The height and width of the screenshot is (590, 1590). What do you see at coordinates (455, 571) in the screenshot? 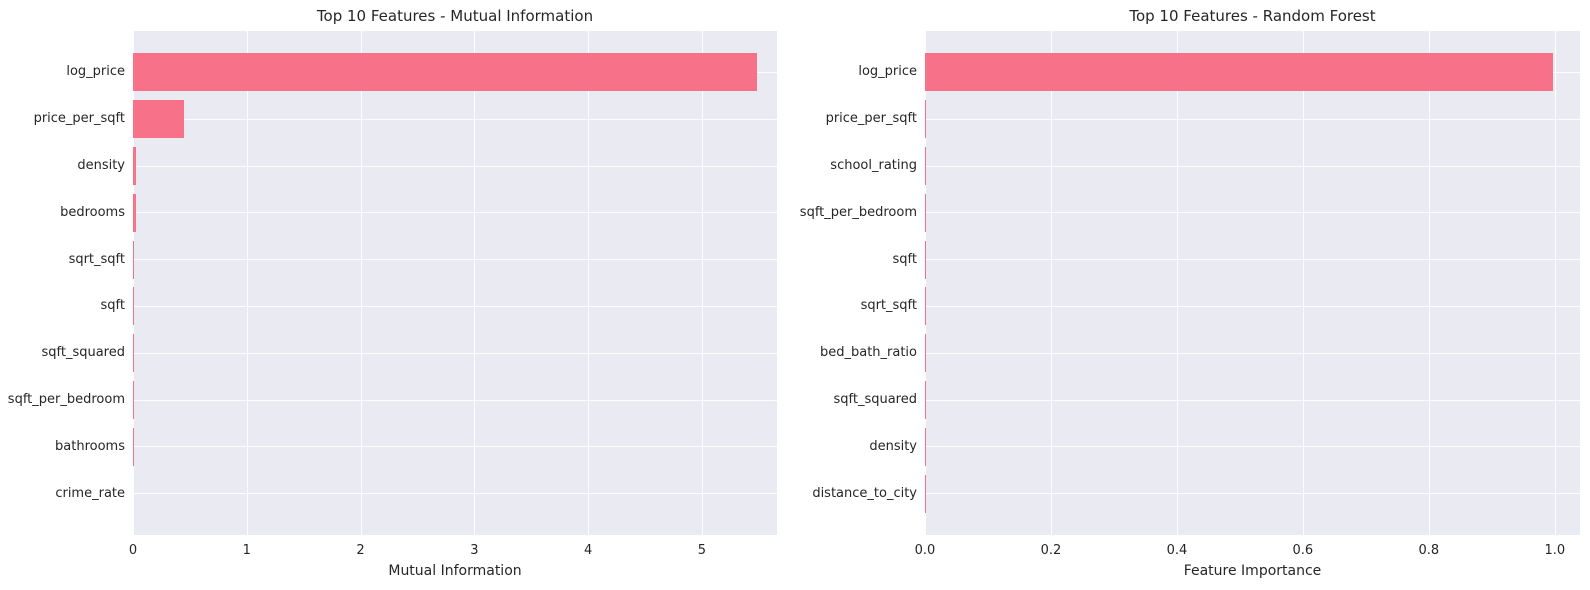
I see `x-axis-label: Mutual Information` at bounding box center [455, 571].